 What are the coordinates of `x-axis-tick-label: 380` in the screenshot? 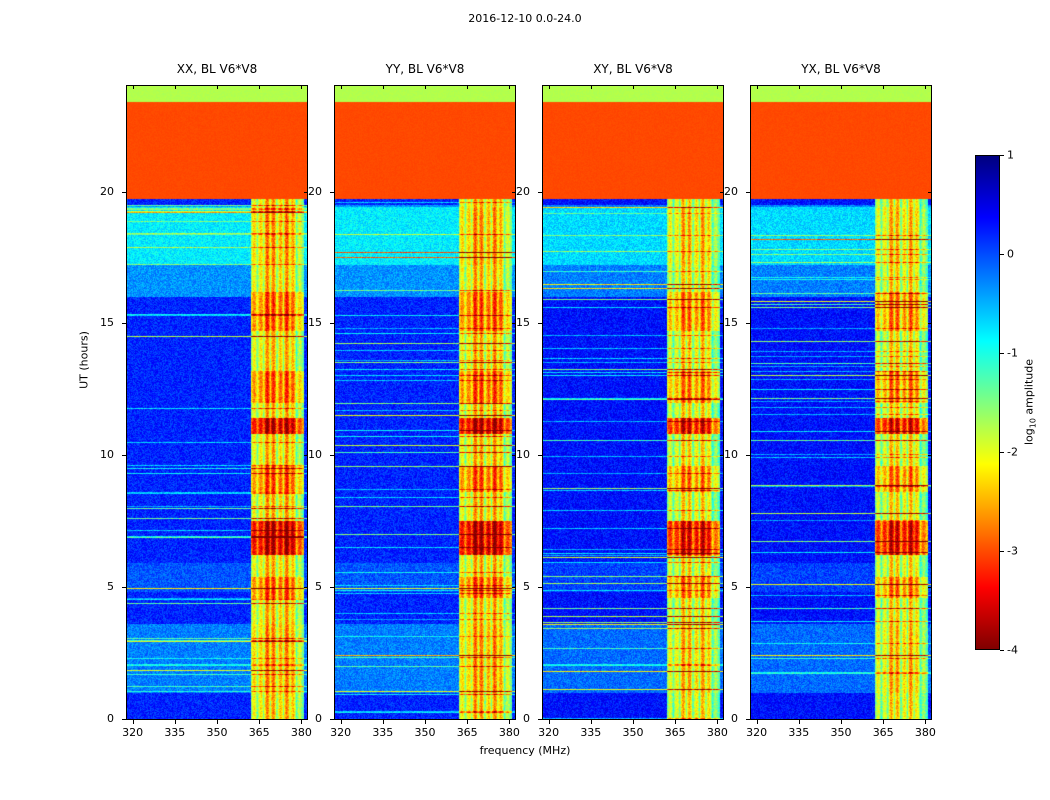 It's located at (717, 732).